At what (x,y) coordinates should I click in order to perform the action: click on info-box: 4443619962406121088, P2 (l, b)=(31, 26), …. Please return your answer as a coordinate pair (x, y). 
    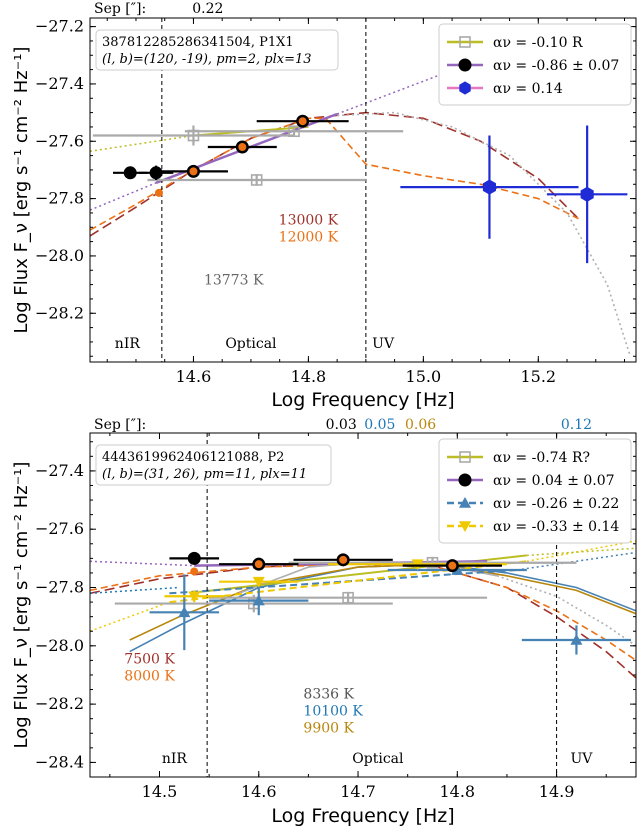
    Looking at the image, I should click on (213, 465).